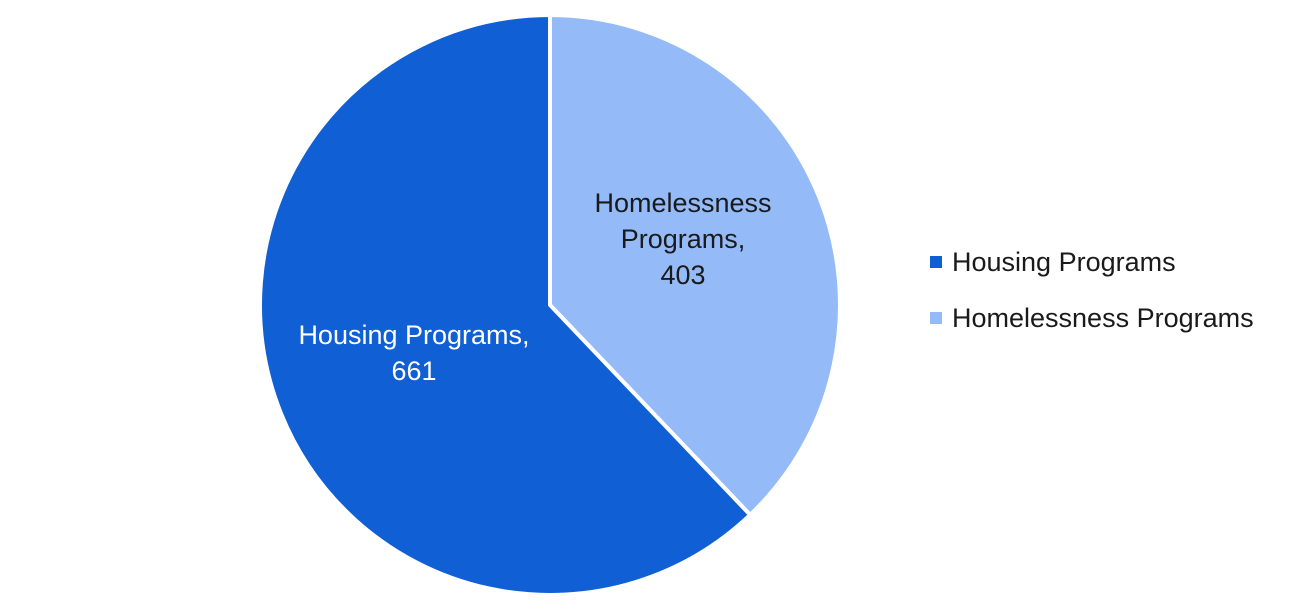 The height and width of the screenshot is (614, 1300). What do you see at coordinates (1092, 290) in the screenshot?
I see `legend: Housing Programs Homelessness Programs` at bounding box center [1092, 290].